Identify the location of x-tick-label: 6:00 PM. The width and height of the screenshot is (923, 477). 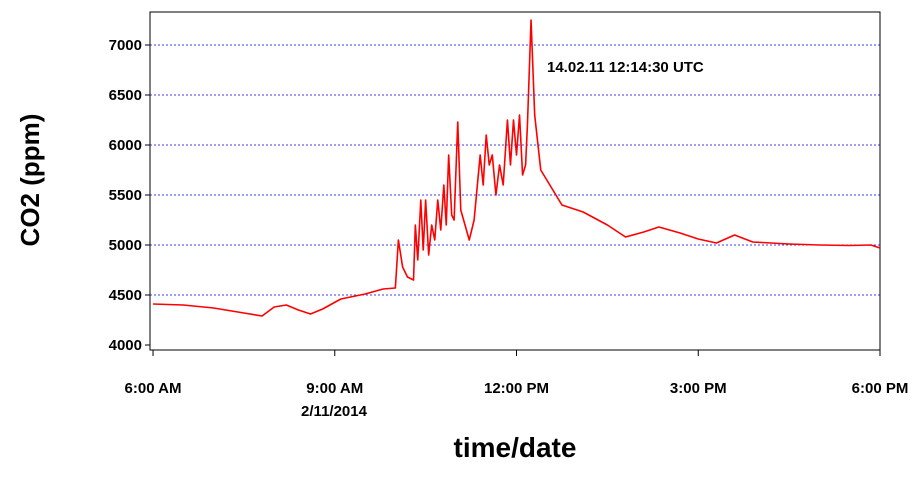
(880, 388).